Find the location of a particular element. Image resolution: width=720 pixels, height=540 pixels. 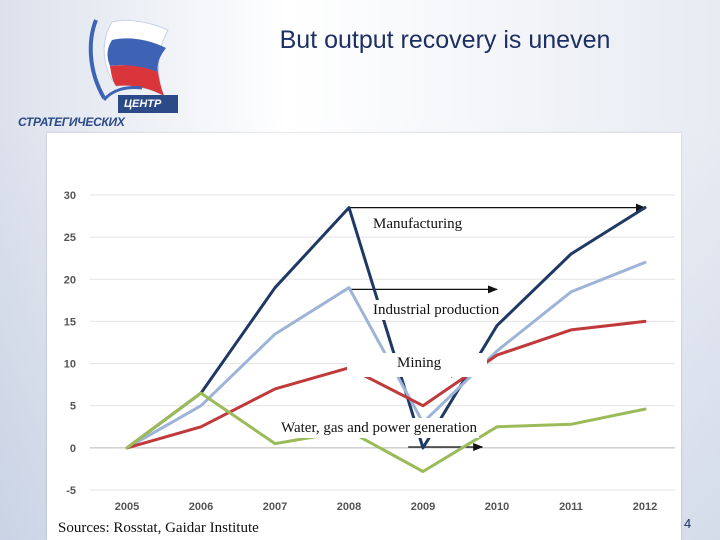

x-tick-label: 2009 is located at coordinates (423, 507).